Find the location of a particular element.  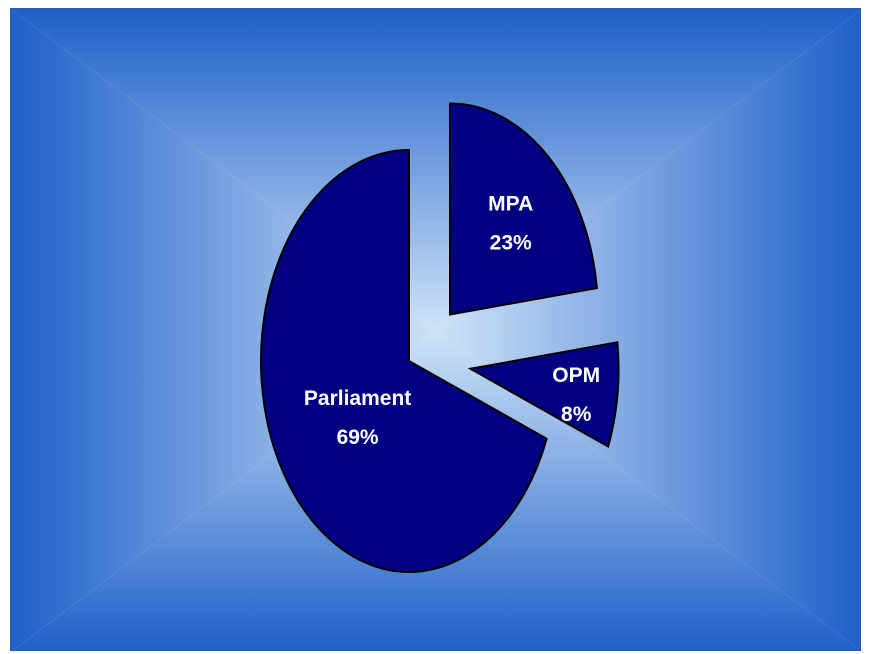

slice-value-opm: 8% is located at coordinates (576, 414).